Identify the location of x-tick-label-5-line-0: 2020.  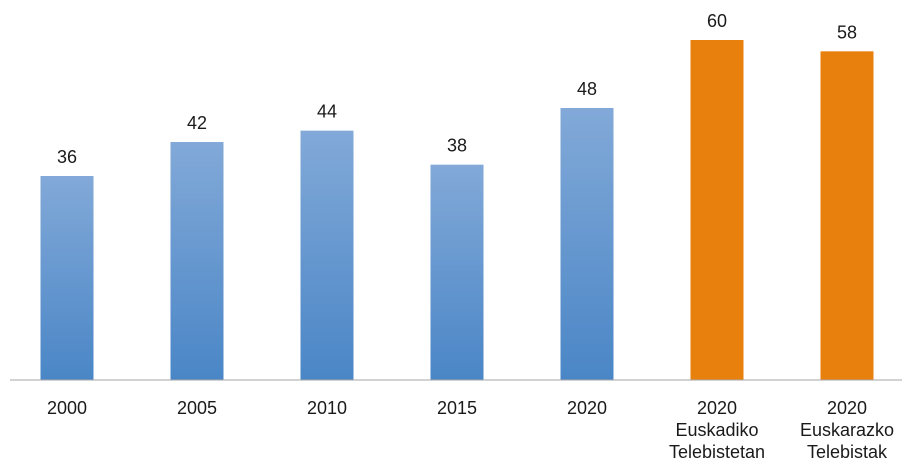
(717, 408).